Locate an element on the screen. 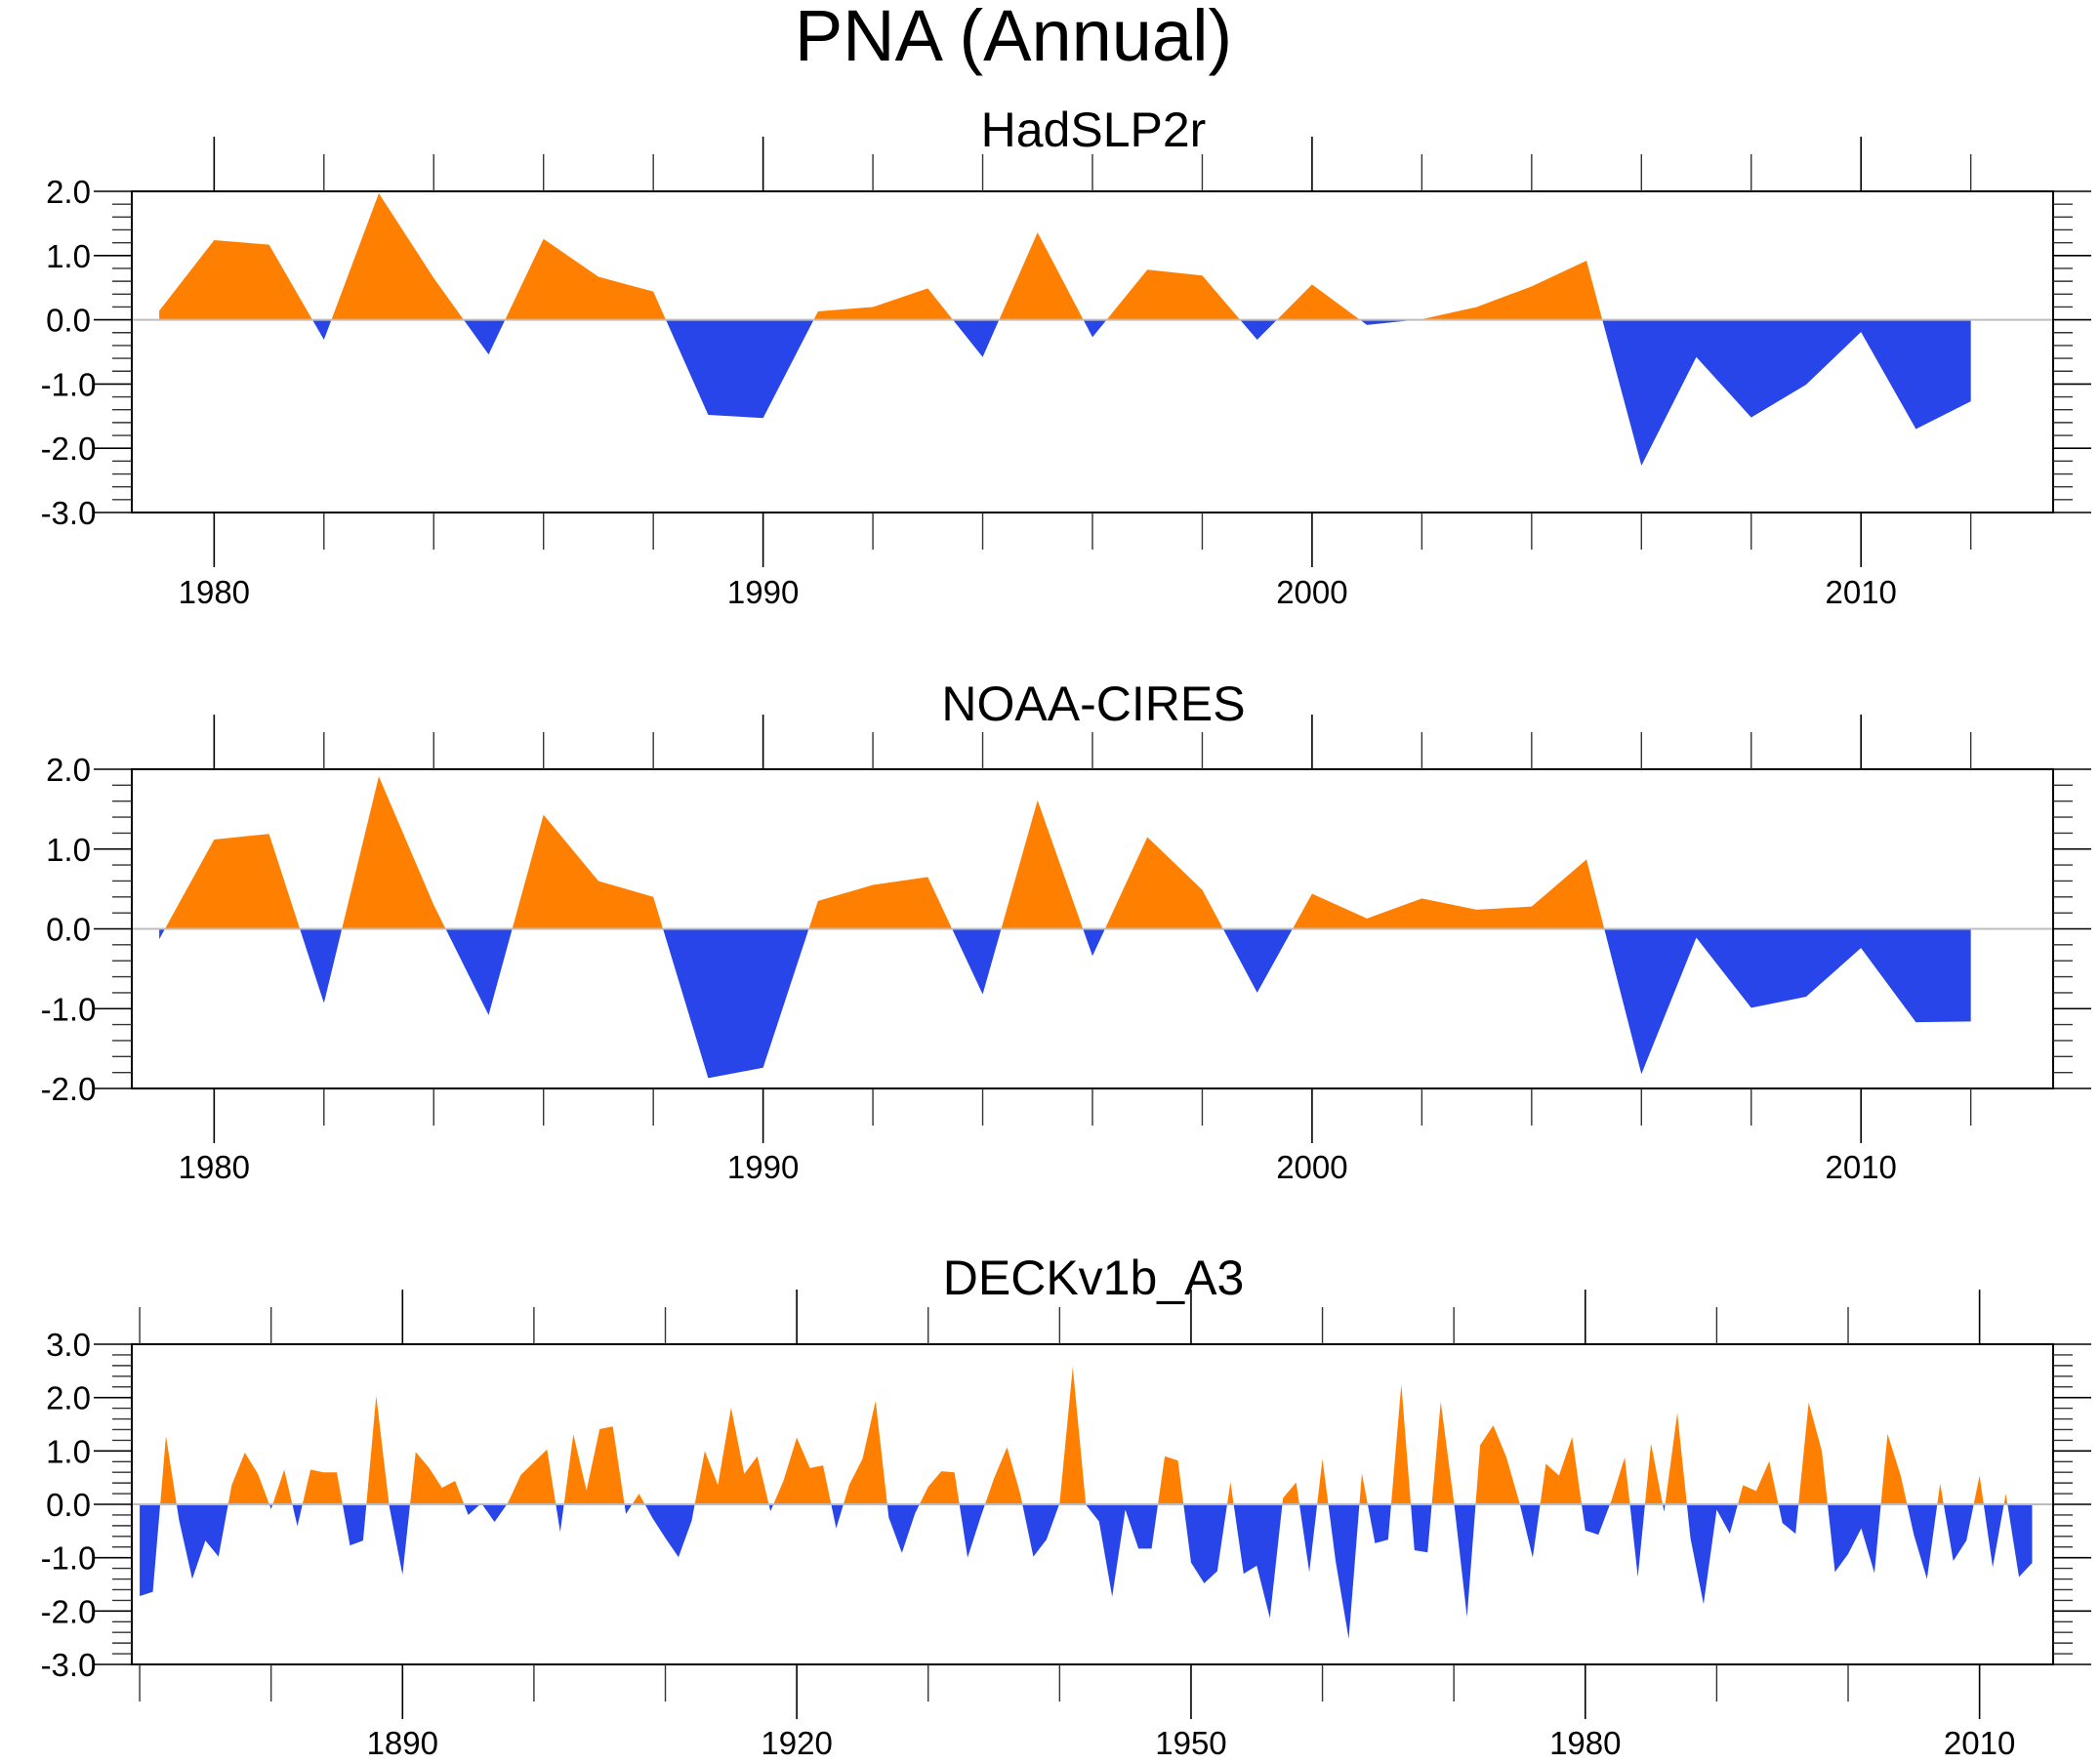 The height and width of the screenshot is (1764, 2100). x-tick-label: 1920 is located at coordinates (796, 1743).